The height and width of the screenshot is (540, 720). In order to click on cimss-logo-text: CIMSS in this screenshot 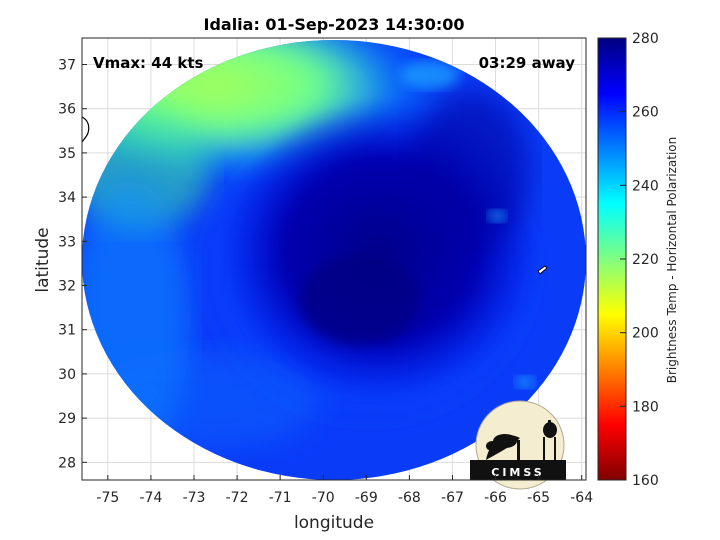, I will do `click(517, 472)`.